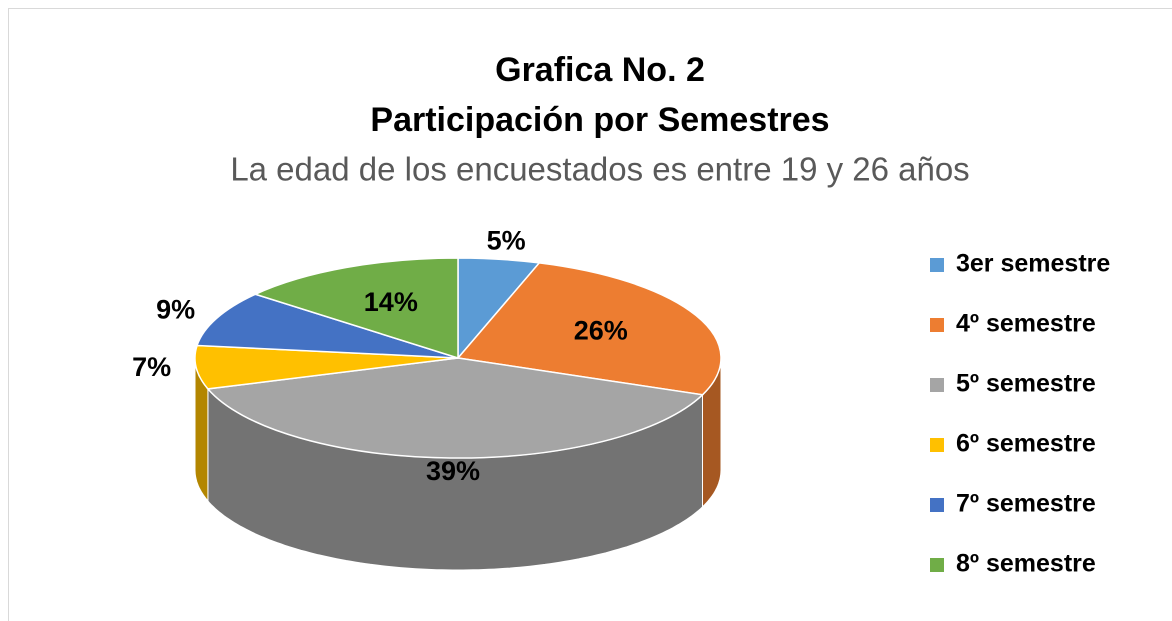  Describe the element at coordinates (151, 367) in the screenshot. I see `data-label: 7%` at that location.